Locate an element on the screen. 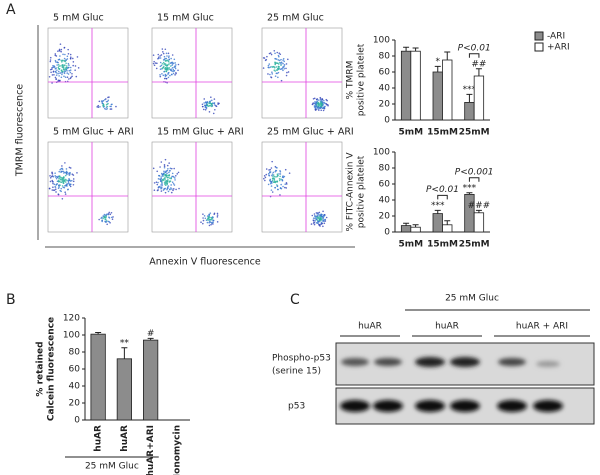  x-tick-label: 5mM is located at coordinates (411, 245).